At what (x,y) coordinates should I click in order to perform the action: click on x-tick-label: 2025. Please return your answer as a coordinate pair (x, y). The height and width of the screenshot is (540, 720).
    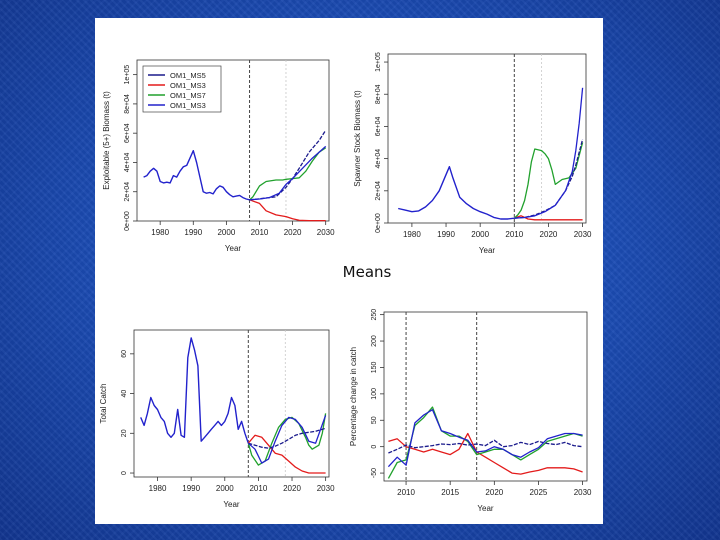
    Looking at the image, I should click on (539, 492).